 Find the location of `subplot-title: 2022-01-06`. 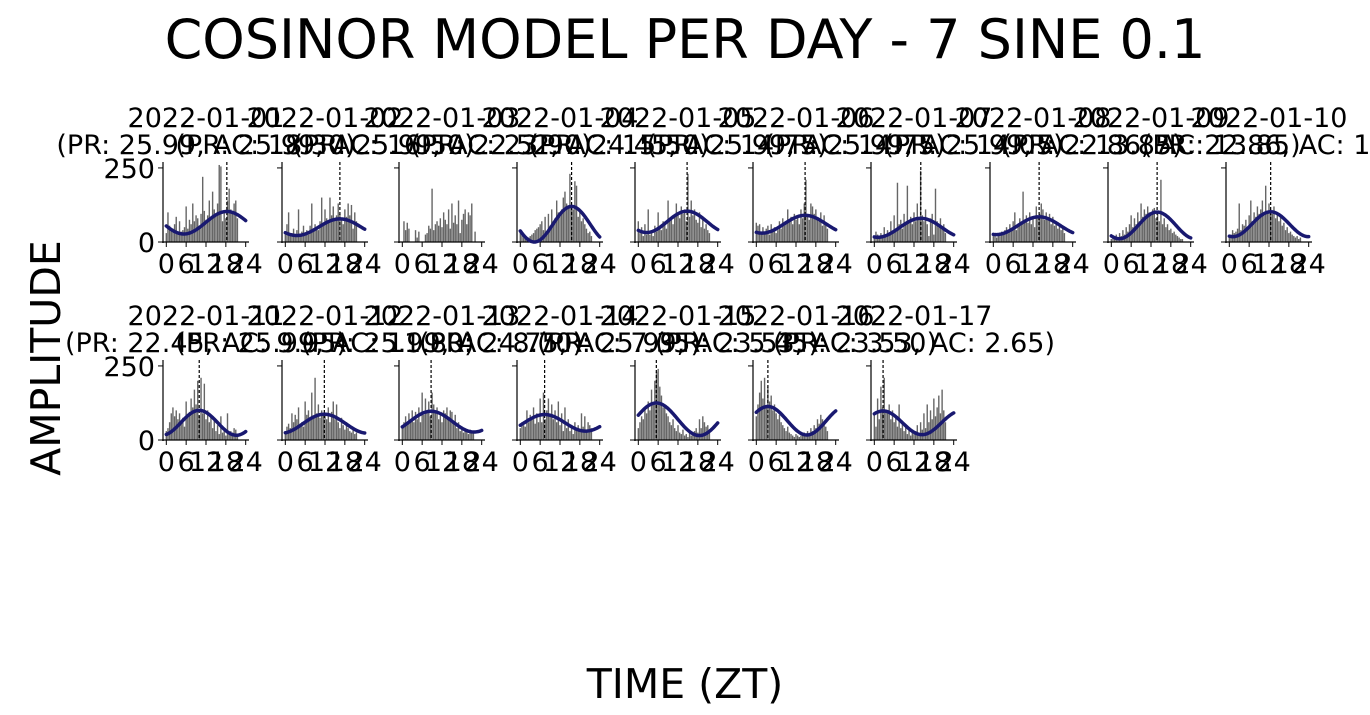

subplot-title: 2022-01-06 is located at coordinates (796, 118).